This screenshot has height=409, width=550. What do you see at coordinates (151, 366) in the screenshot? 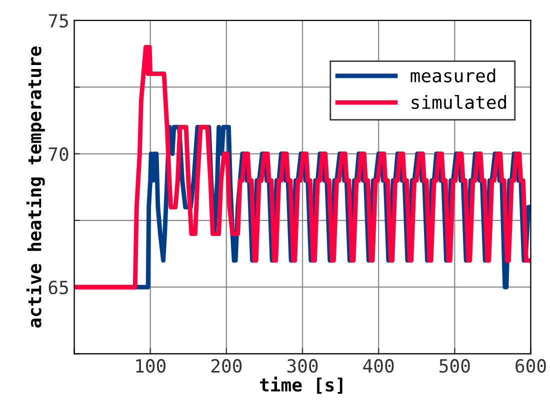
I see `x-tick-label: 100` at bounding box center [151, 366].